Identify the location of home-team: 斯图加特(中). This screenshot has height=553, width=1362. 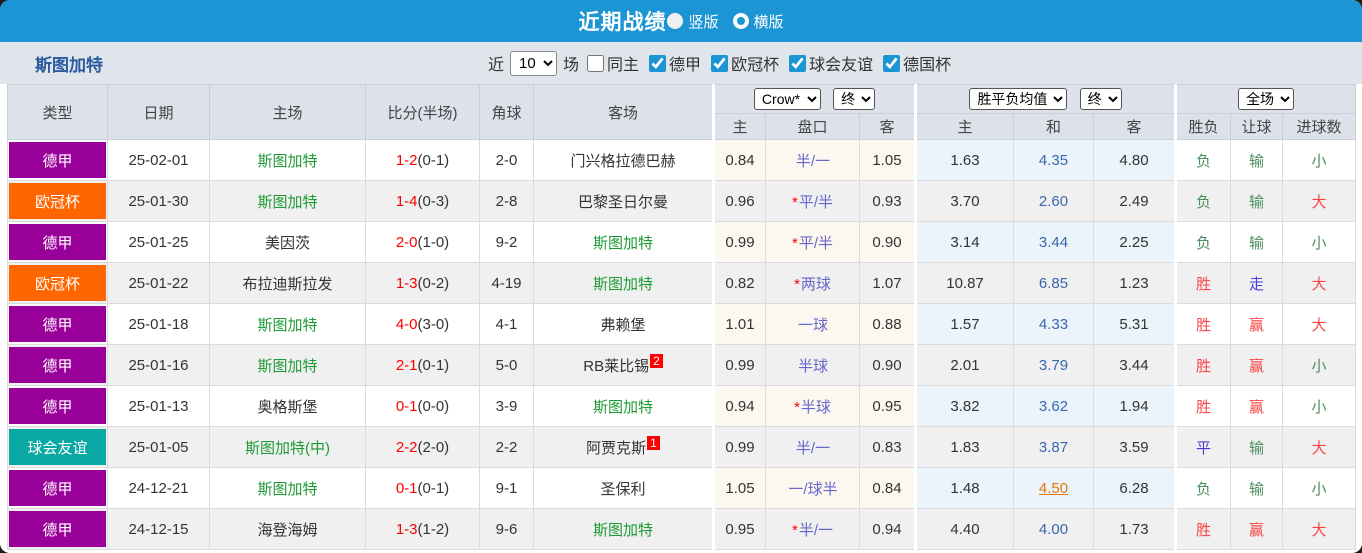
(287, 447).